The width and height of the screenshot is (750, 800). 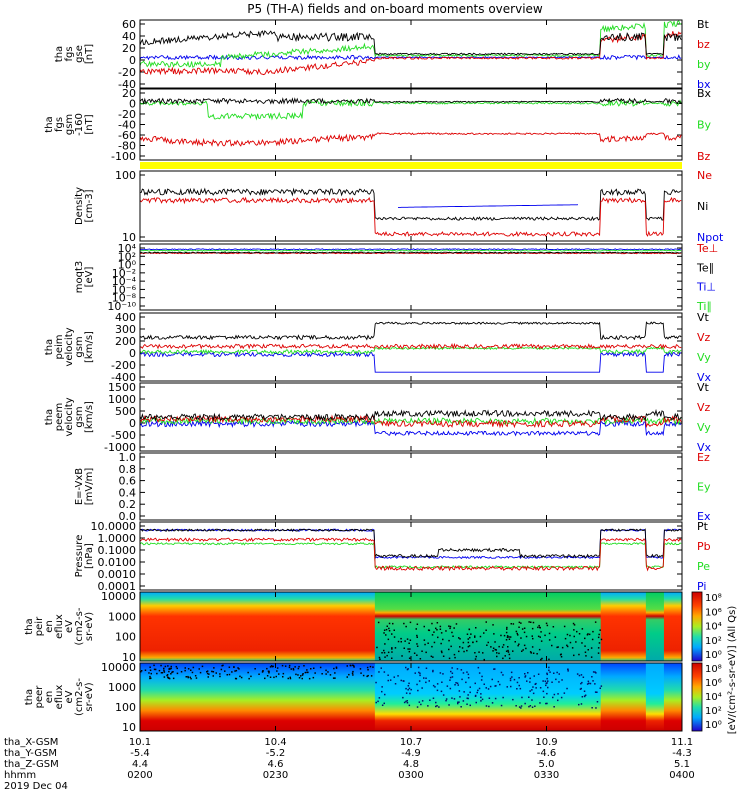 I want to click on ylabel-peer-2: en, so click(x=49, y=697).